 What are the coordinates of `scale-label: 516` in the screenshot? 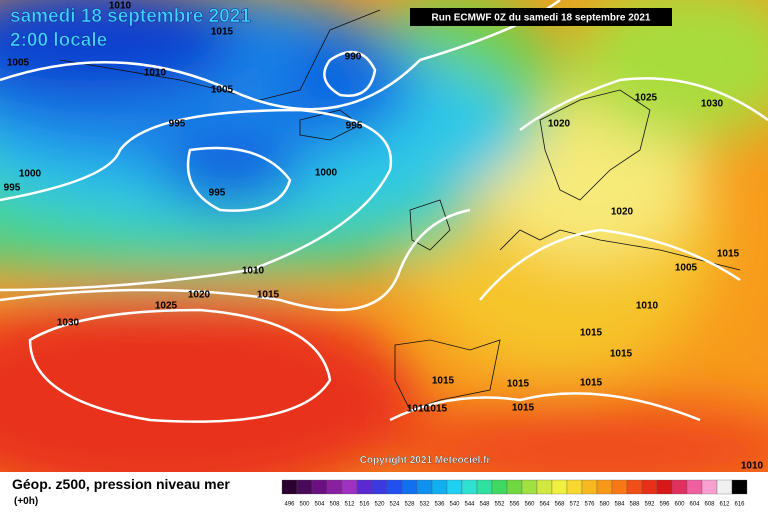 It's located at (364, 505).